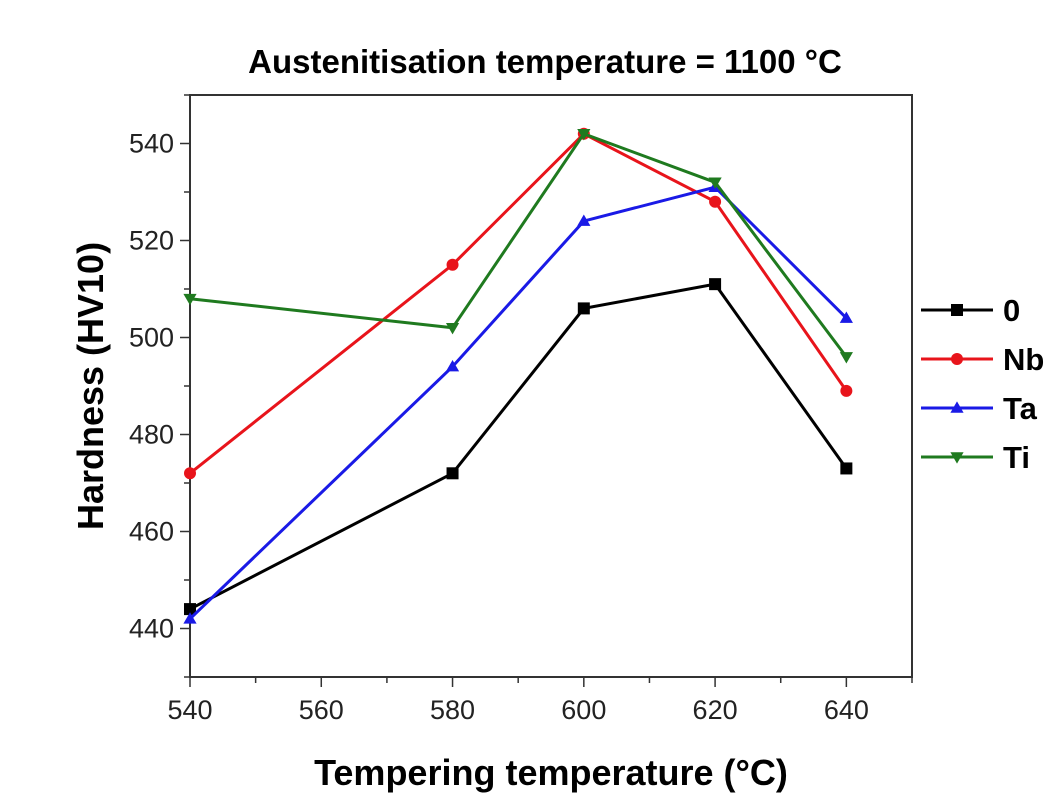 The image size is (1061, 812). What do you see at coordinates (551, 772) in the screenshot?
I see `x-axis-label: Tempering temperature (°C)` at bounding box center [551, 772].